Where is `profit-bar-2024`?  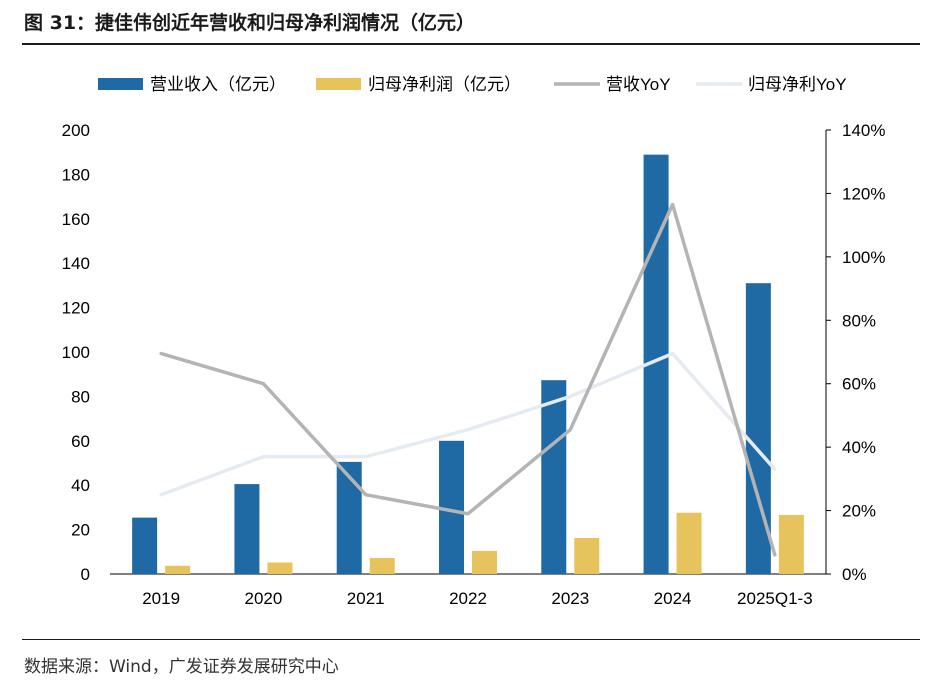
profit-bar-2024 is located at coordinates (689, 543).